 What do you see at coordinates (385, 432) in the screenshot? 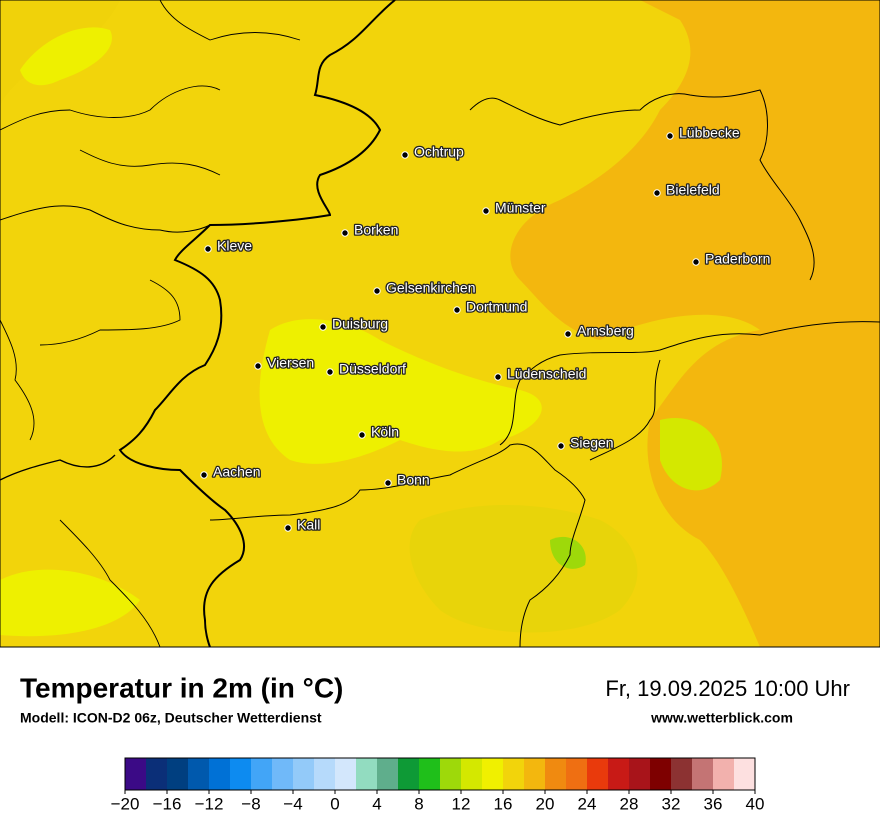
I see `city-label: Köln` at bounding box center [385, 432].